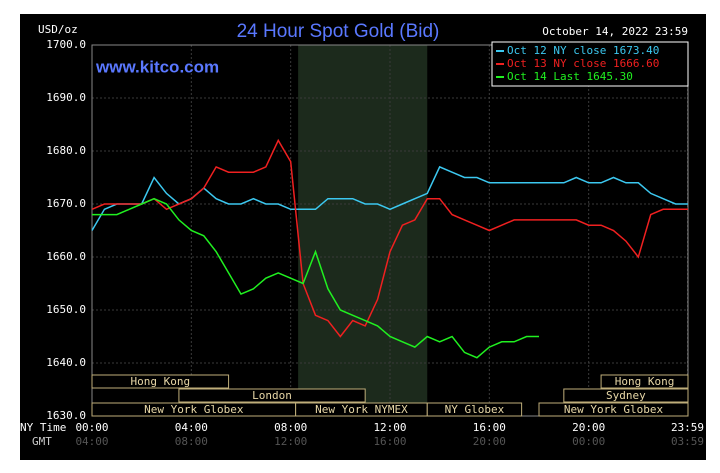 This screenshot has height=473, width=720. What do you see at coordinates (290, 427) in the screenshot?
I see `x-tick-label: 08:00` at bounding box center [290, 427].